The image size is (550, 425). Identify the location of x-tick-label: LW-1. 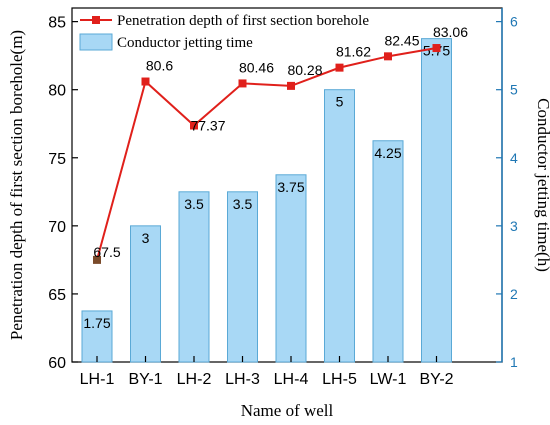
(388, 379).